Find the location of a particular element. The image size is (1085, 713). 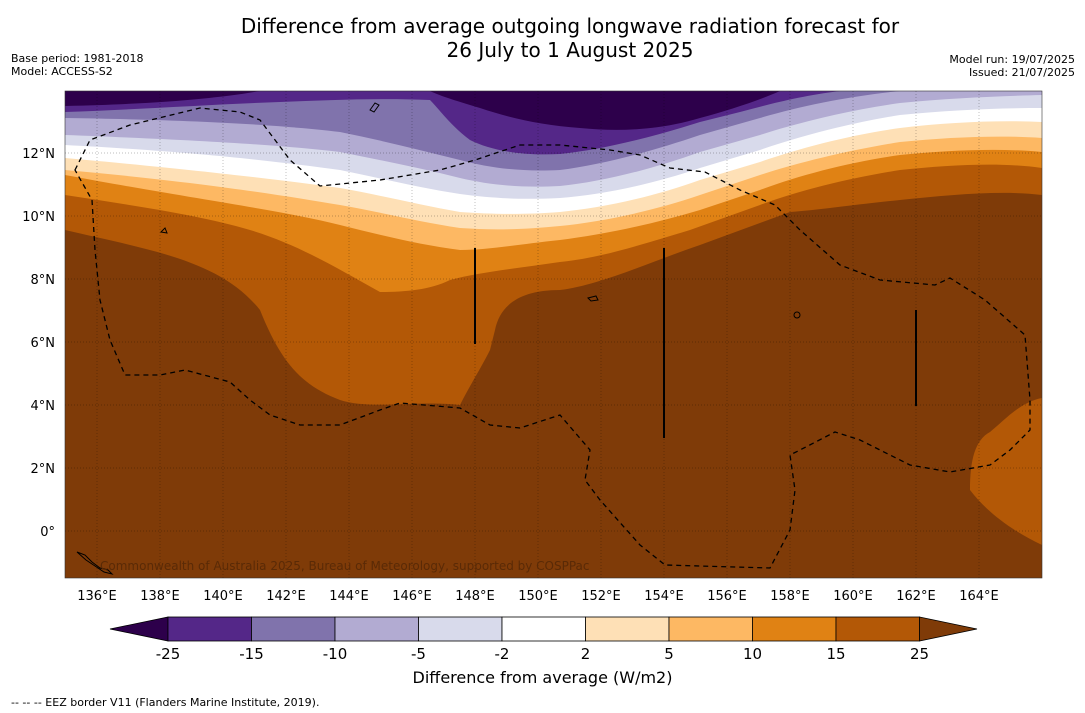

lon-label: 142°E is located at coordinates (286, 596).